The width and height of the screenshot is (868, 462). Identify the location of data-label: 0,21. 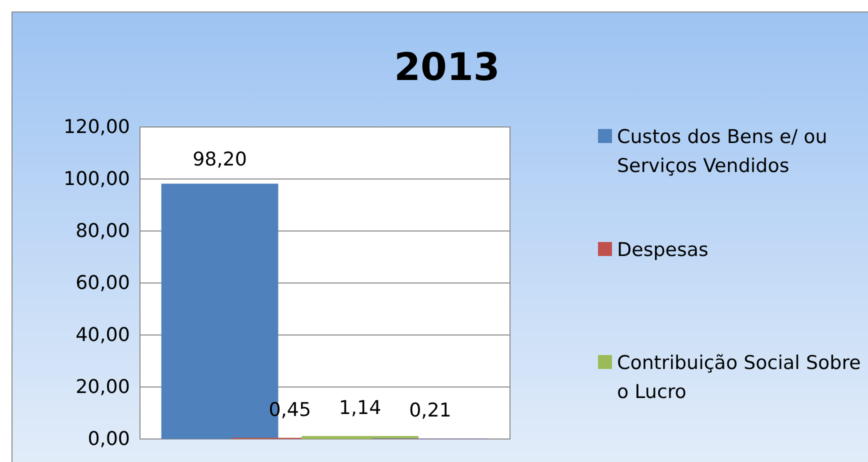
(430, 410).